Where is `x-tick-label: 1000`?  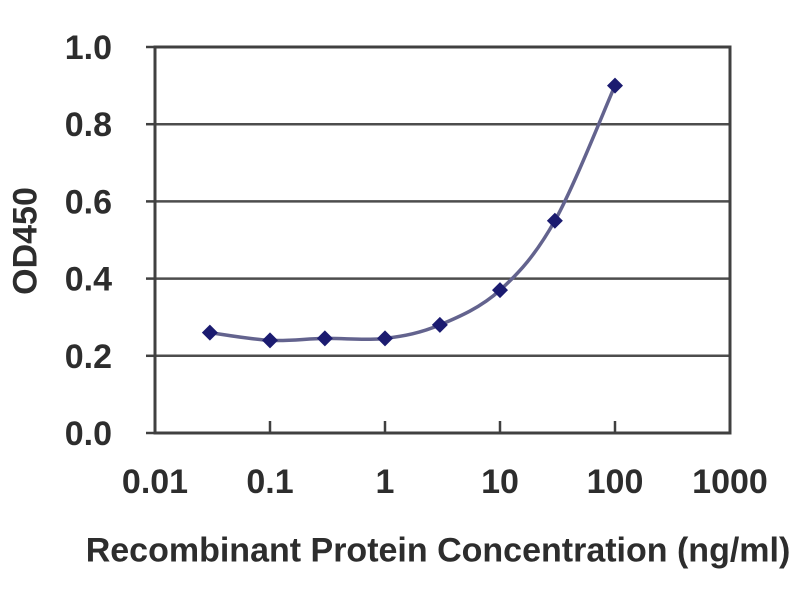 x-tick-label: 1000 is located at coordinates (730, 482).